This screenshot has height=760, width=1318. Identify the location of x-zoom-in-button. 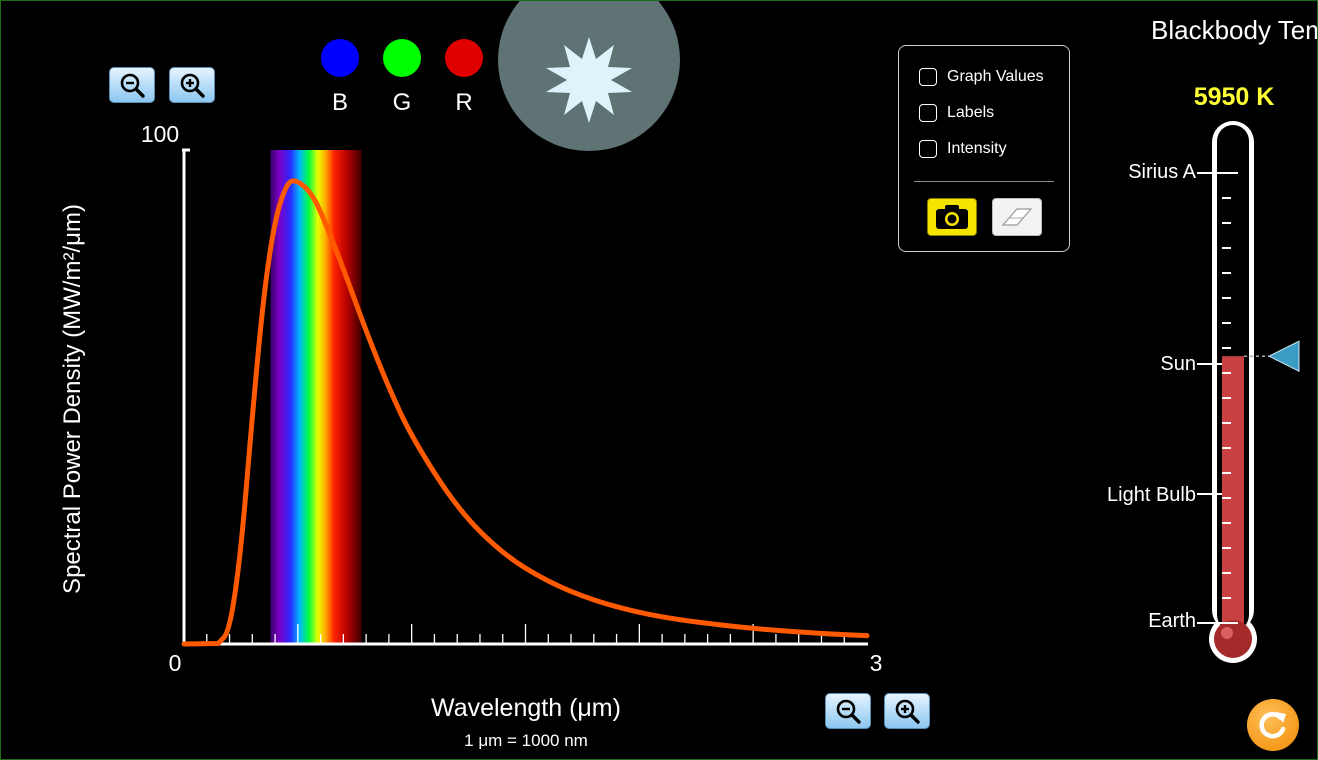
(907, 711).